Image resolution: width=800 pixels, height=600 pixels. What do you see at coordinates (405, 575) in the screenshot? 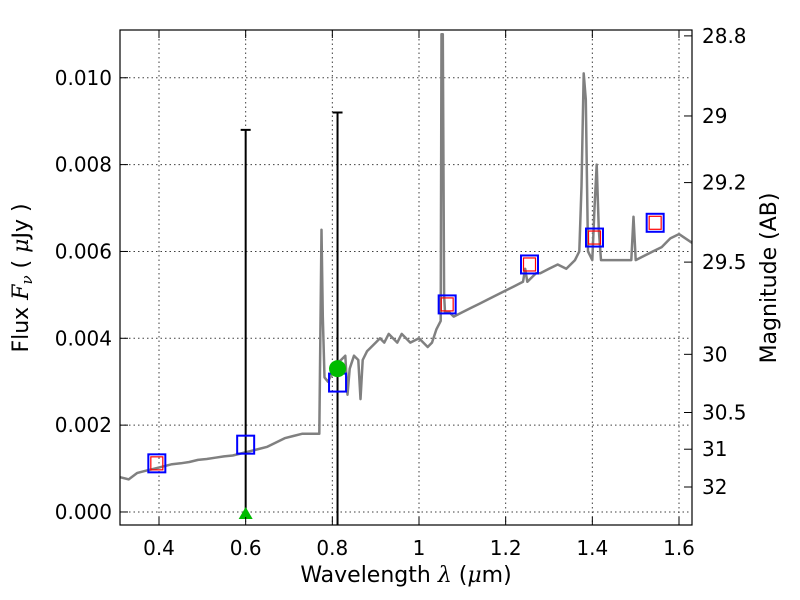
I see `x-axis-label: Wavelength λ (μm)` at bounding box center [405, 575].